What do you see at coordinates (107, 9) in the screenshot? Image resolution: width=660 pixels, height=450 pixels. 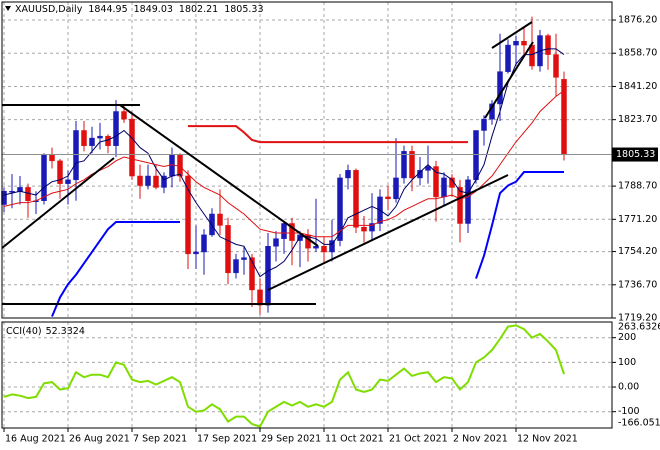 I see `header-value: 1844.95` at bounding box center [107, 9].